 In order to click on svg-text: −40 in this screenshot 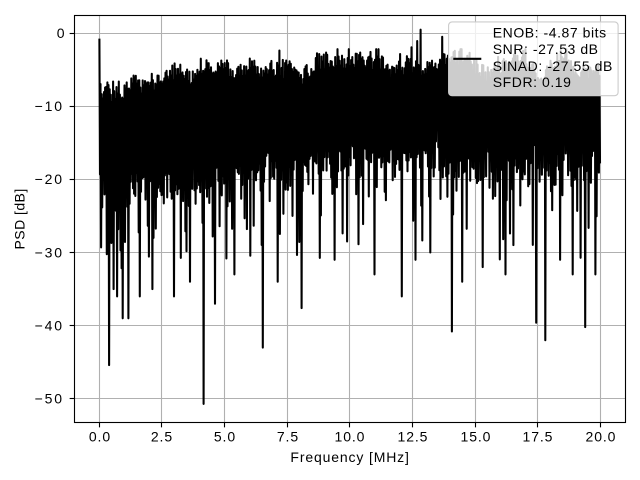, I will do `click(49, 325)`.